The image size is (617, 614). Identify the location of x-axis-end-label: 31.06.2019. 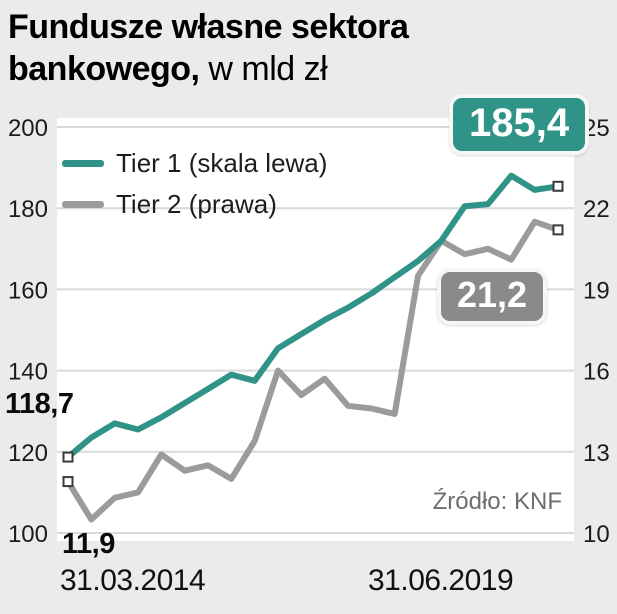
(441, 580).